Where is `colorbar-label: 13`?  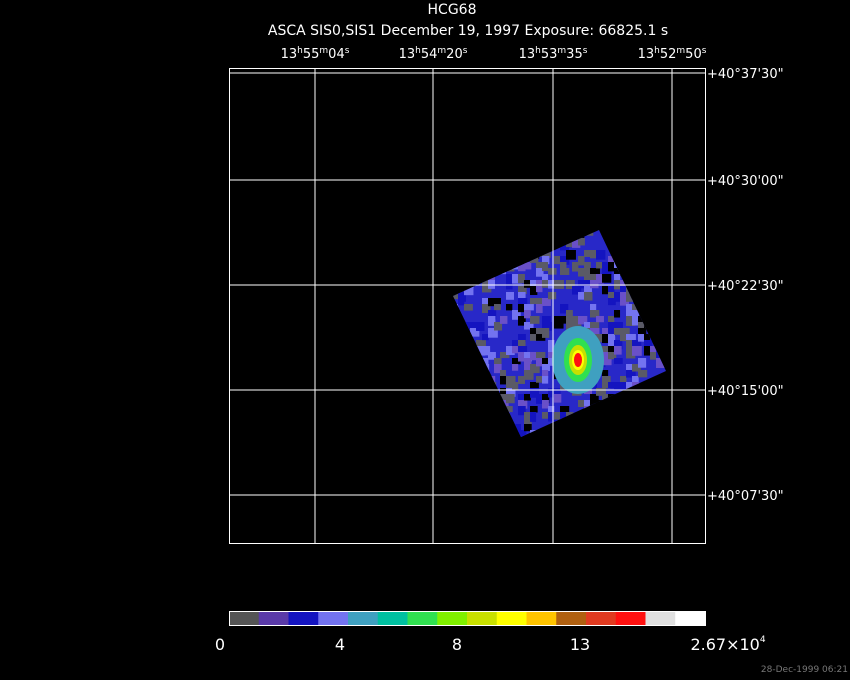 colorbar-label: 13 is located at coordinates (580, 644).